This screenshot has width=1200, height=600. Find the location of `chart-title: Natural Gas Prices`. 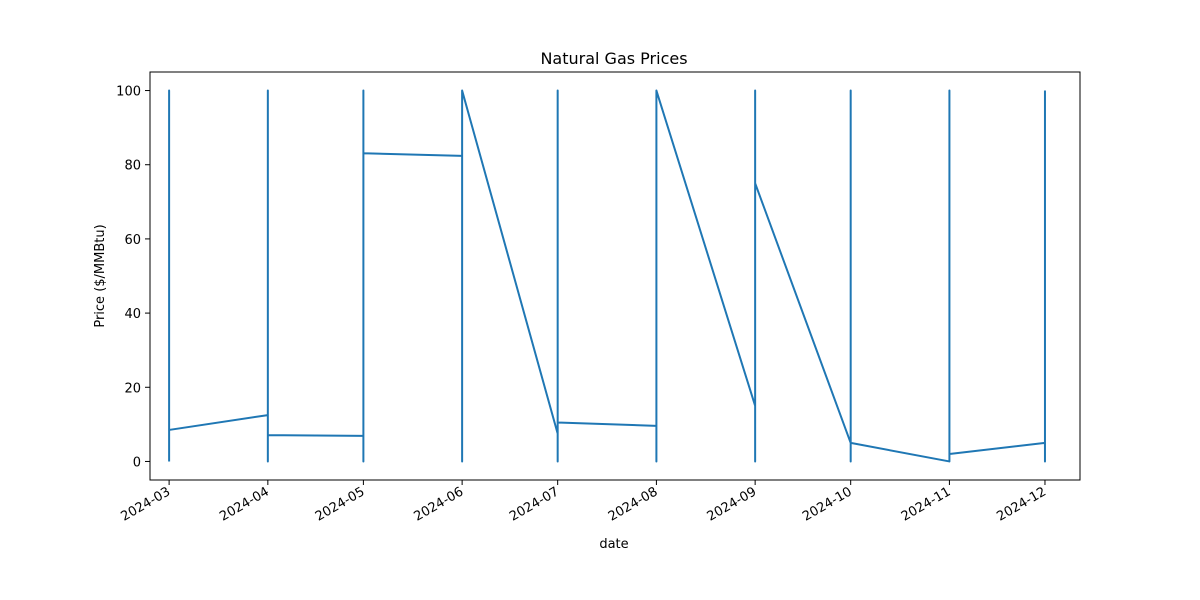

chart-title: Natural Gas Prices is located at coordinates (613, 58).